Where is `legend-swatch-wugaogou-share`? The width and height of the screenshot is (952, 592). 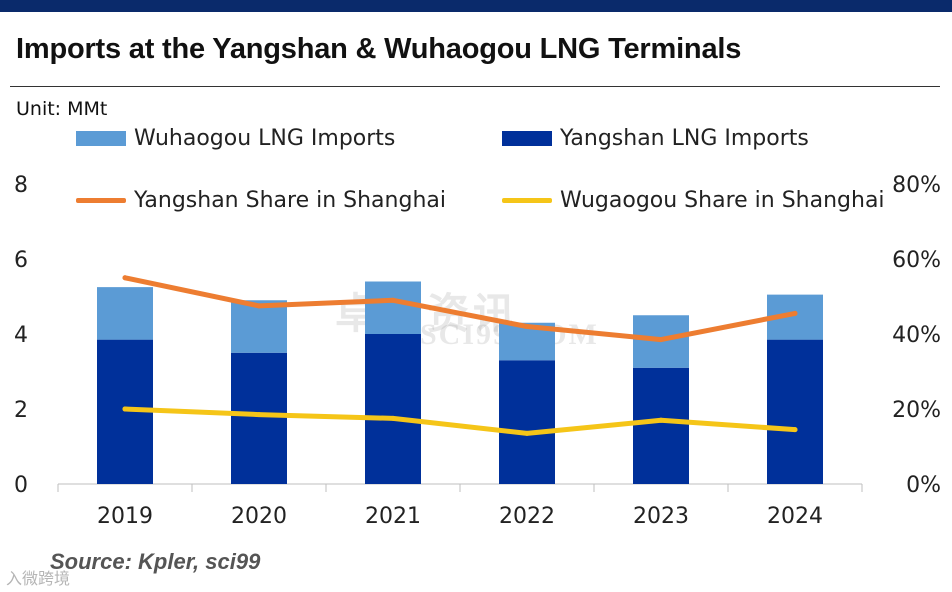 legend-swatch-wugaogou-share is located at coordinates (527, 200).